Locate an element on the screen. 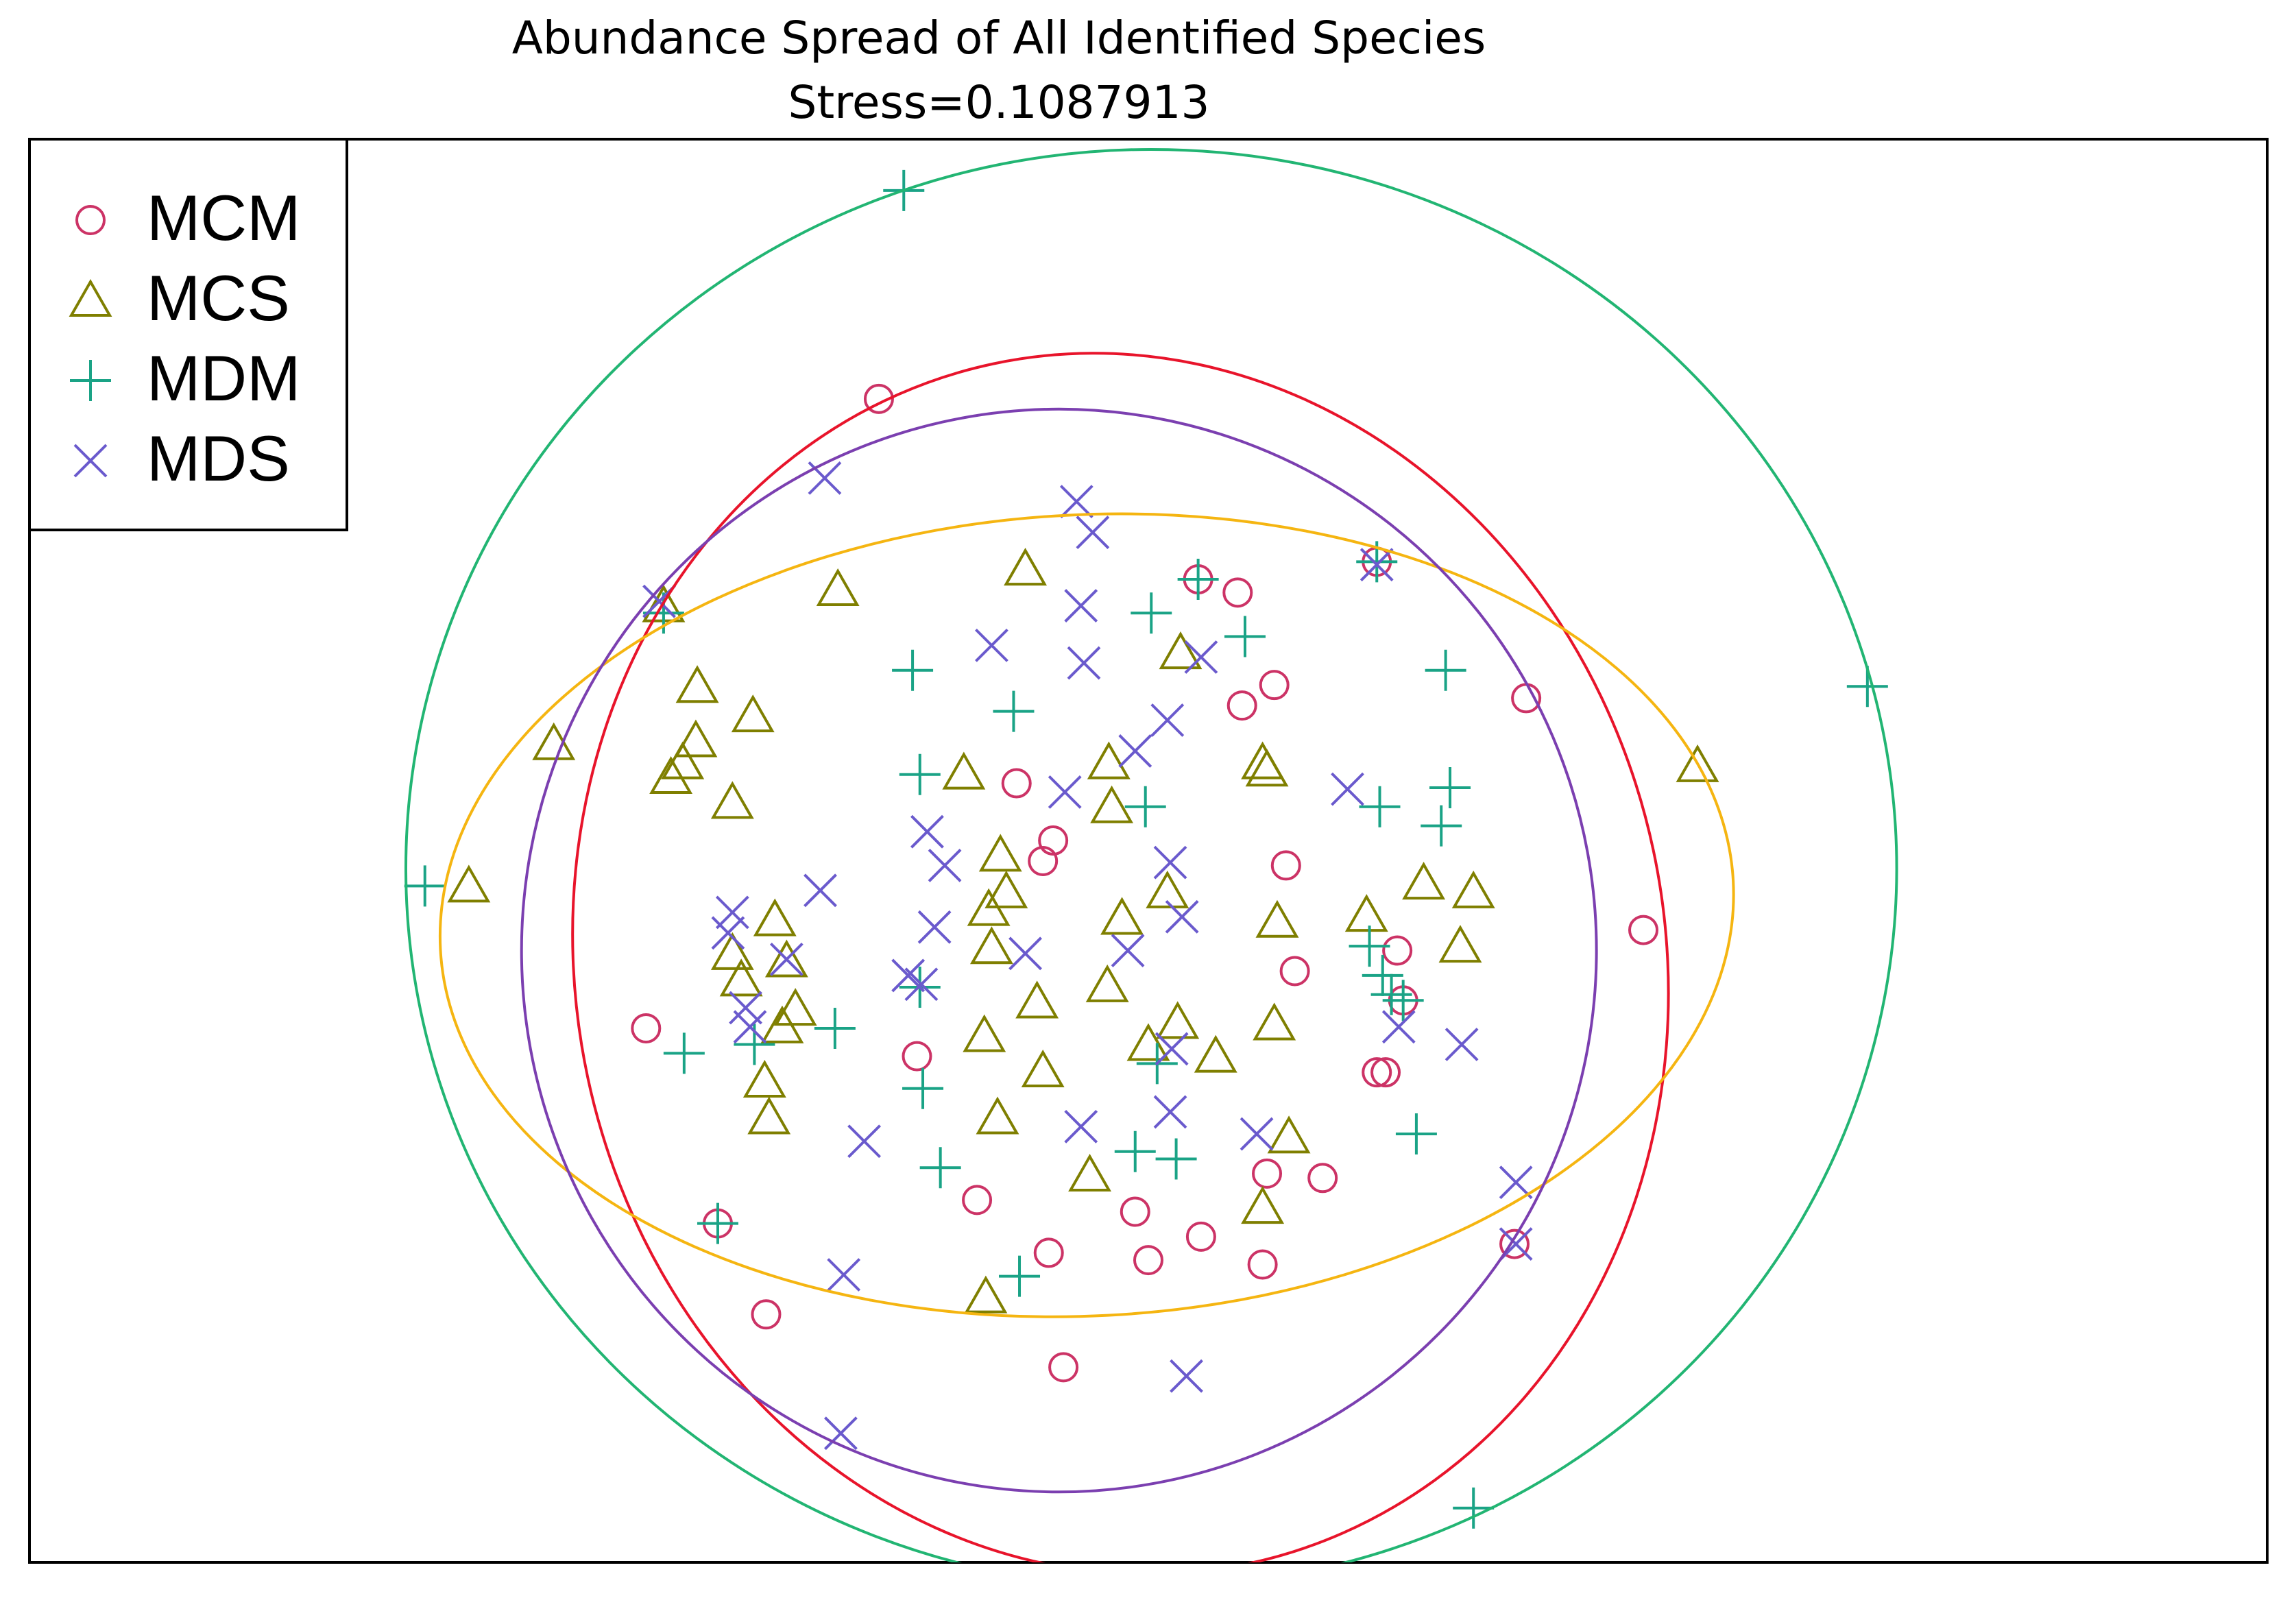 The height and width of the screenshot is (1609, 2296). chart-subtitle: Stress=0.1087913 is located at coordinates (998, 103).